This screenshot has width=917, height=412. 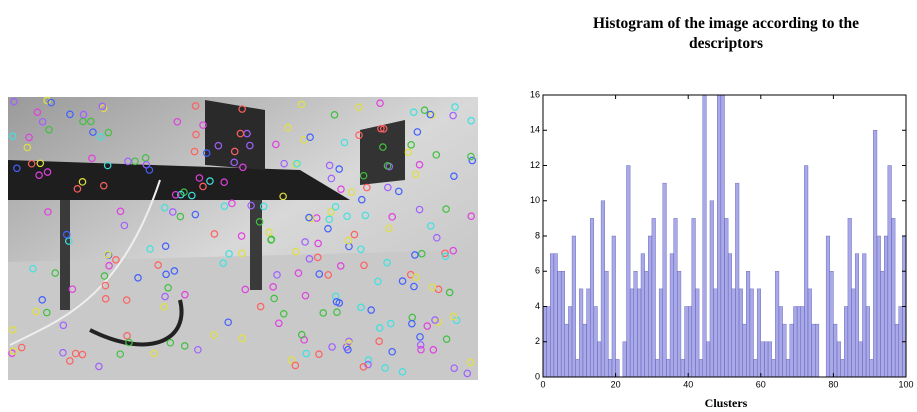 I want to click on x-tick-label: 20, so click(x=616, y=384).